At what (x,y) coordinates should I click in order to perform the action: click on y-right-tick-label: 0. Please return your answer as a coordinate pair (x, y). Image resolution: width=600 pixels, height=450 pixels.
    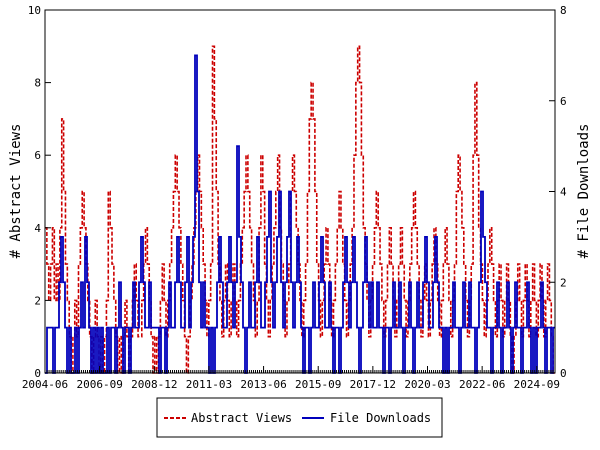
    Looking at the image, I should click on (563, 373).